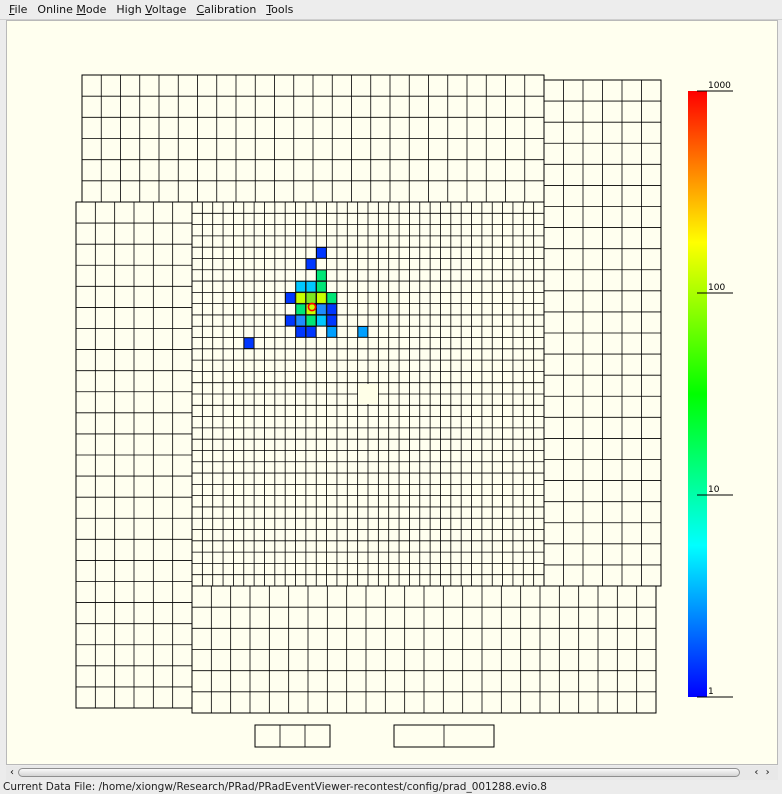 The image size is (782, 794). I want to click on color-scale-tick-label: 1000, so click(719, 86).